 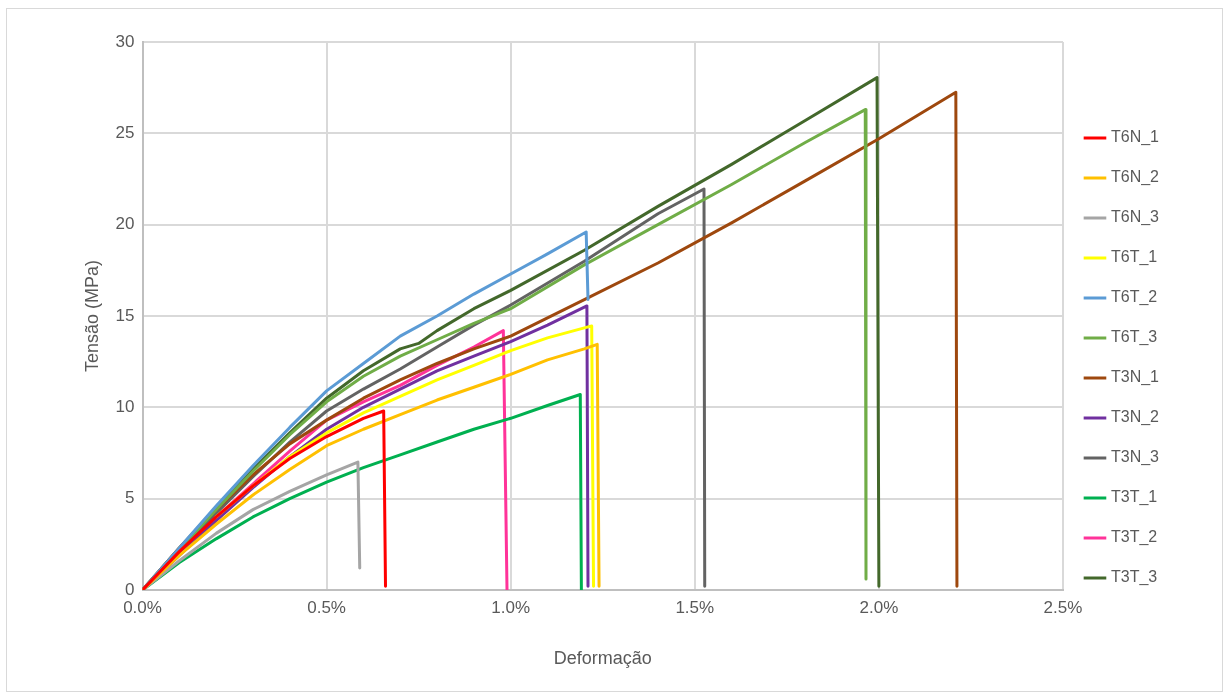 What do you see at coordinates (1134, 497) in the screenshot?
I see `legend-label: T3T_1` at bounding box center [1134, 497].